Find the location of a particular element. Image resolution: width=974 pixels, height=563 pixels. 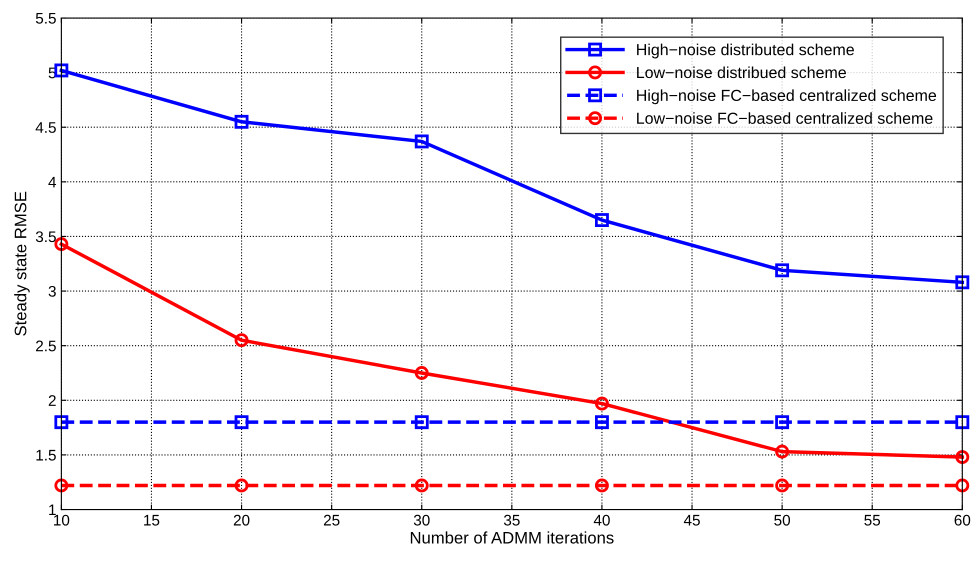

x-tick-label: 45 is located at coordinates (692, 520).